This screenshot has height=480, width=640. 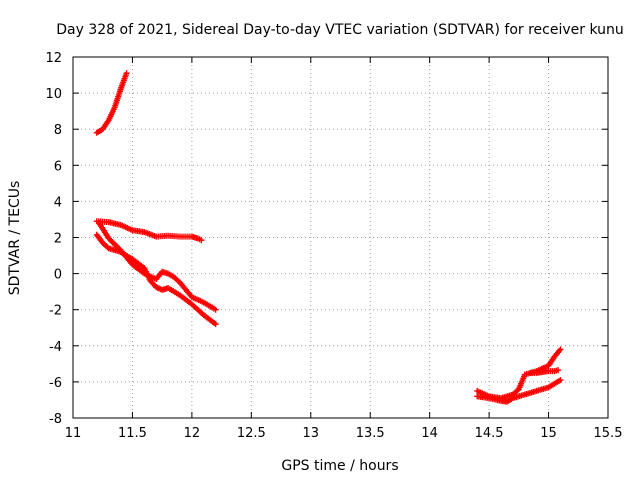 I want to click on series-arc-g, so click(x=544, y=371).